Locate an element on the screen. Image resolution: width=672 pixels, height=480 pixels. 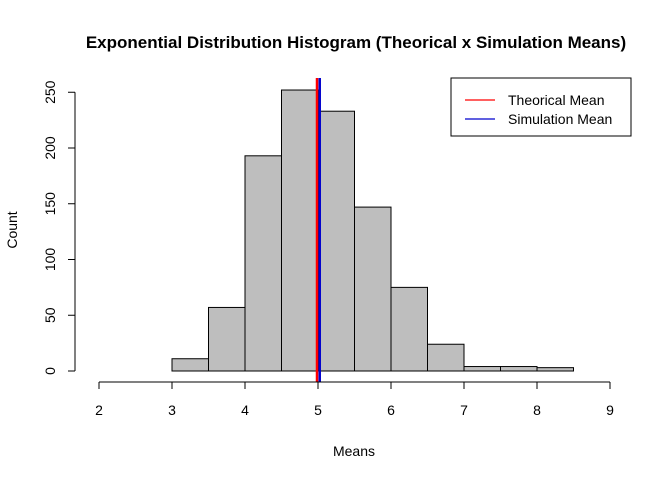
y-axis: 0 50 100 150 200 250 is located at coordinates (59, 227).